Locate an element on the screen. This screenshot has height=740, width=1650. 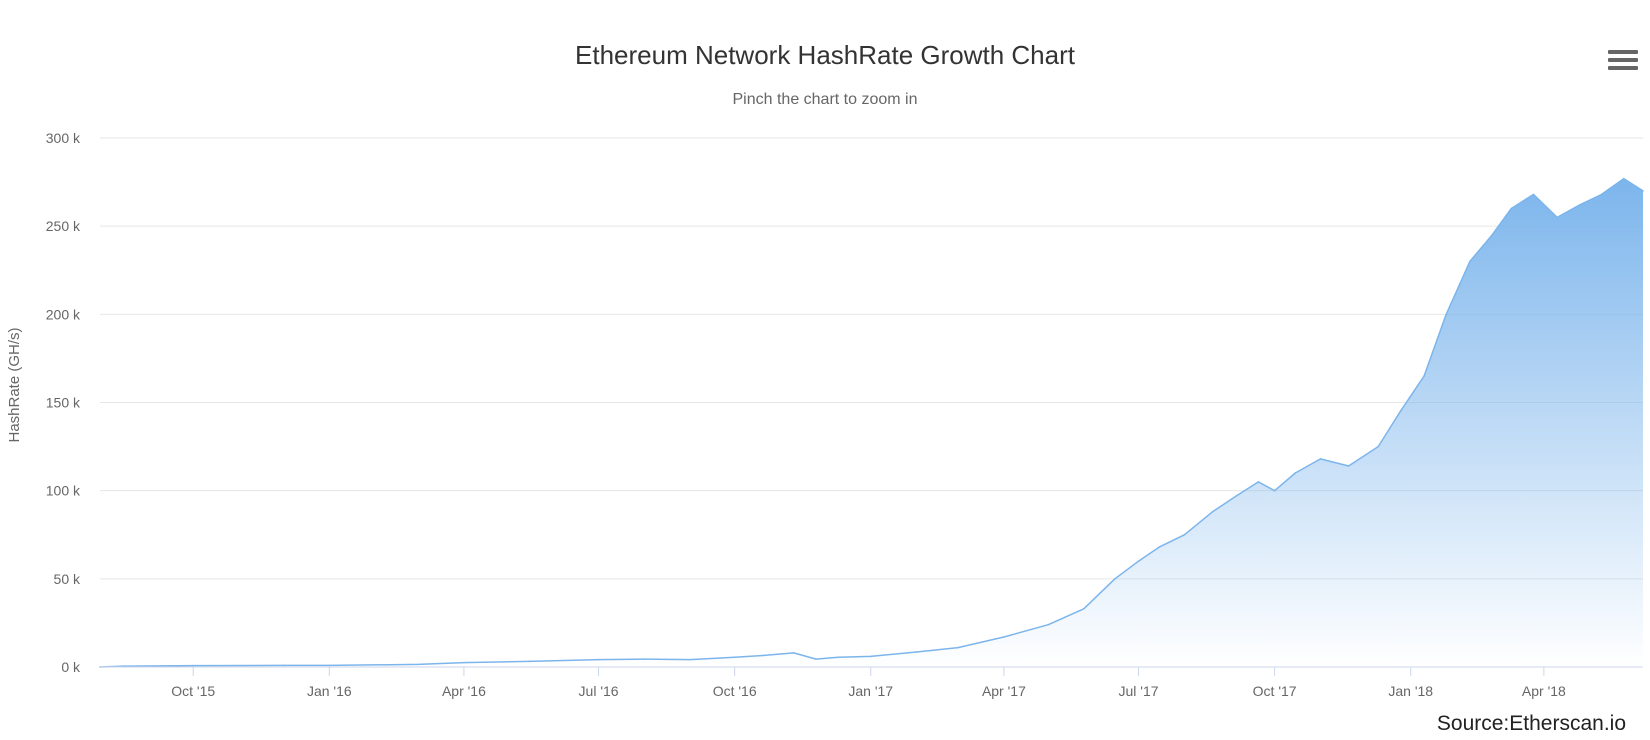
x-tick-label: Jan '16 is located at coordinates (329, 691).